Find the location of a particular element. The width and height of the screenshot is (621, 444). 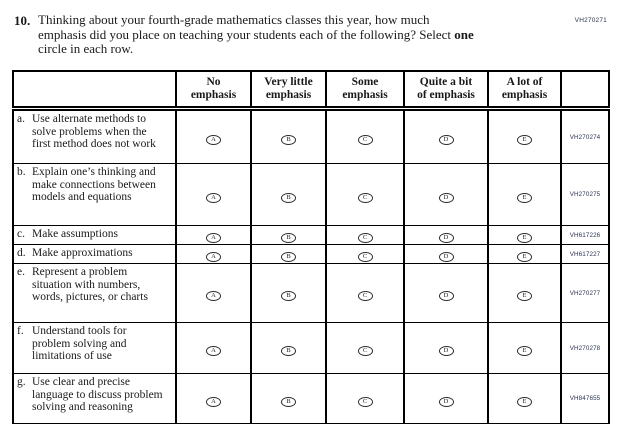

row-letter: a. is located at coordinates (21, 119).